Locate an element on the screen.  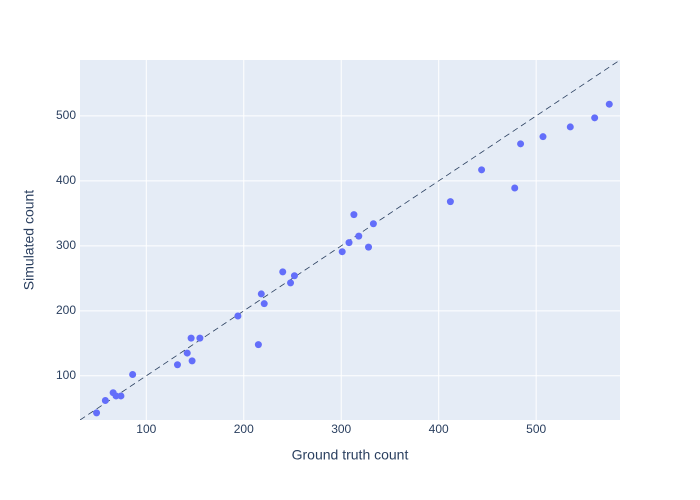
x-tick-label: 100 is located at coordinates (146, 429).